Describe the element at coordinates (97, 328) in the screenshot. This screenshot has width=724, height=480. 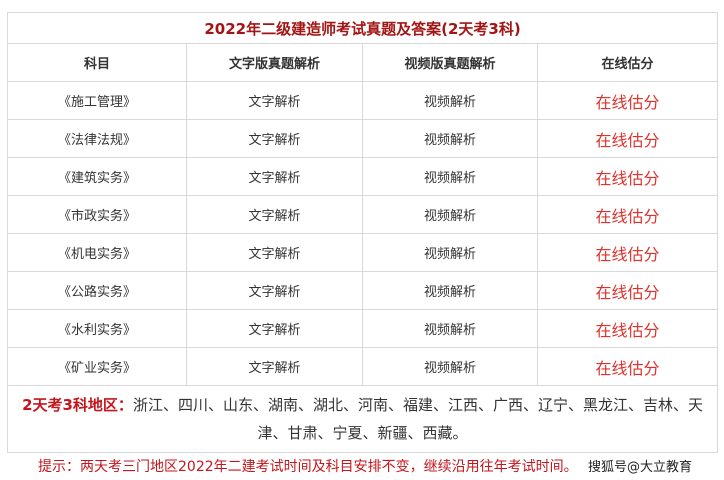
I see `subject-cell: 《水利实务》` at that location.